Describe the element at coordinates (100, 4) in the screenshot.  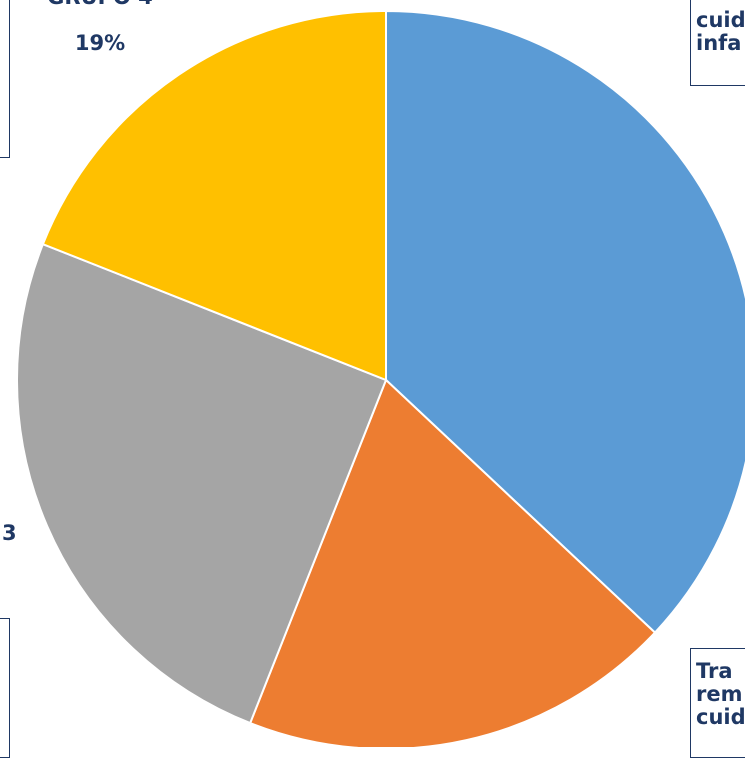
I see `data-label-grupo4-name: GRUPO 4` at that location.